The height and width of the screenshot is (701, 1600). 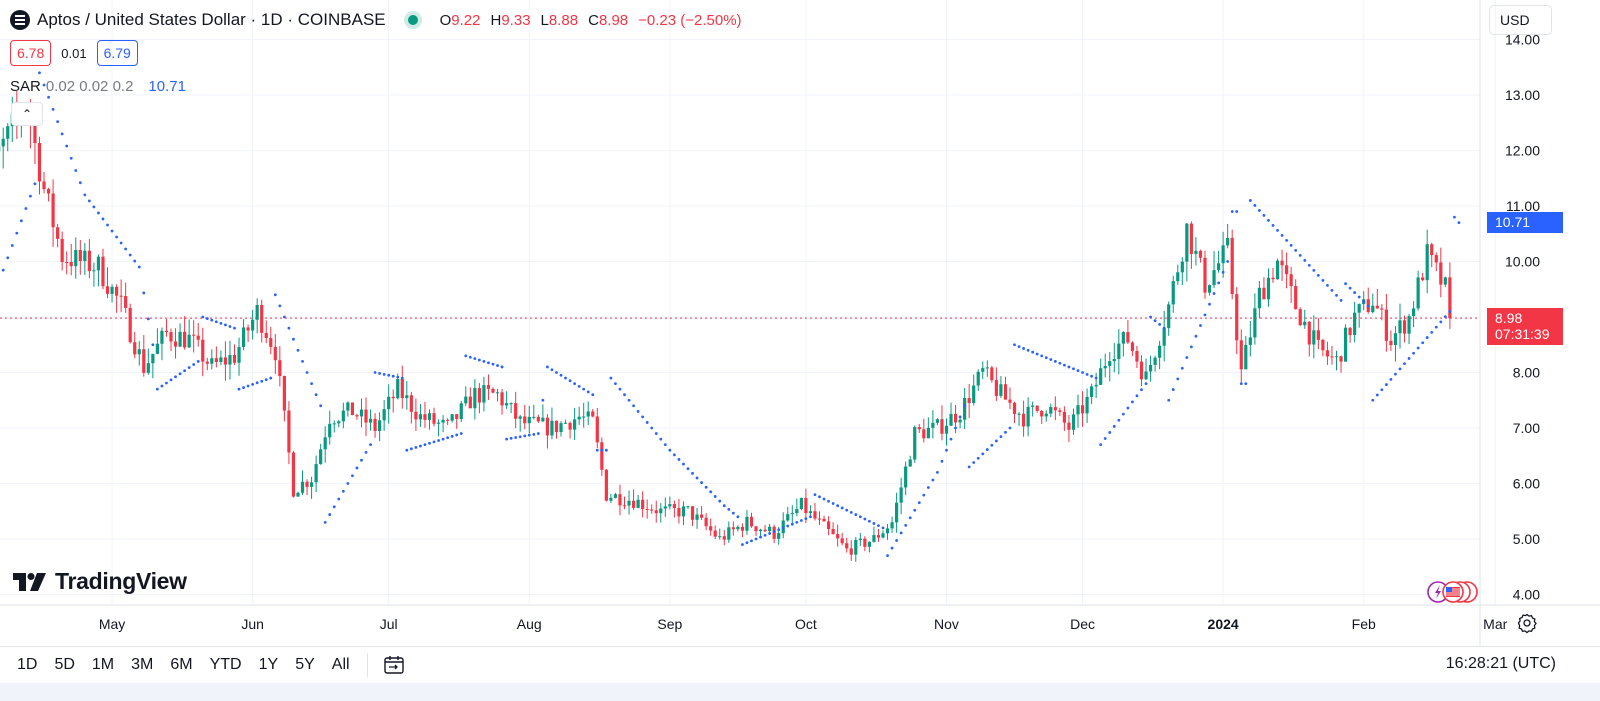 I want to click on range-5y-button: 5Y, so click(x=305, y=664).